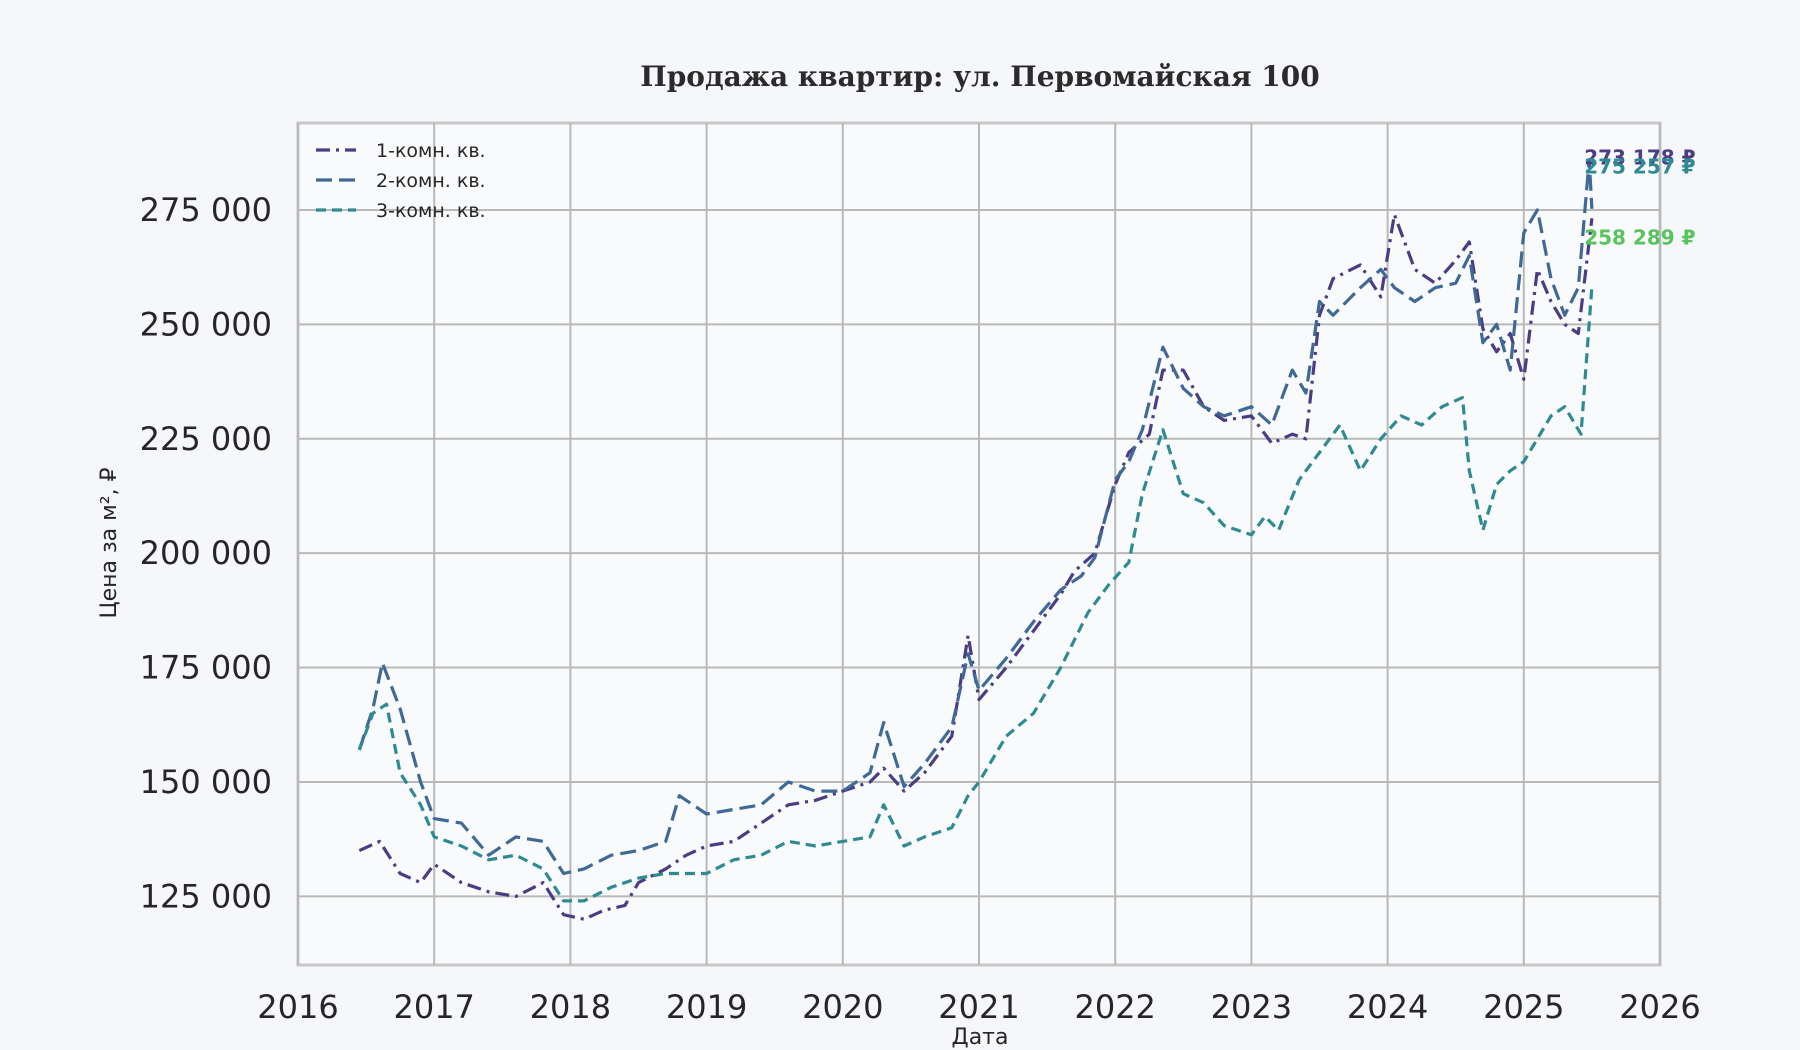 The image size is (1800, 1050). Describe the element at coordinates (206, 668) in the screenshot. I see `y-tick-label: 175 000` at that location.